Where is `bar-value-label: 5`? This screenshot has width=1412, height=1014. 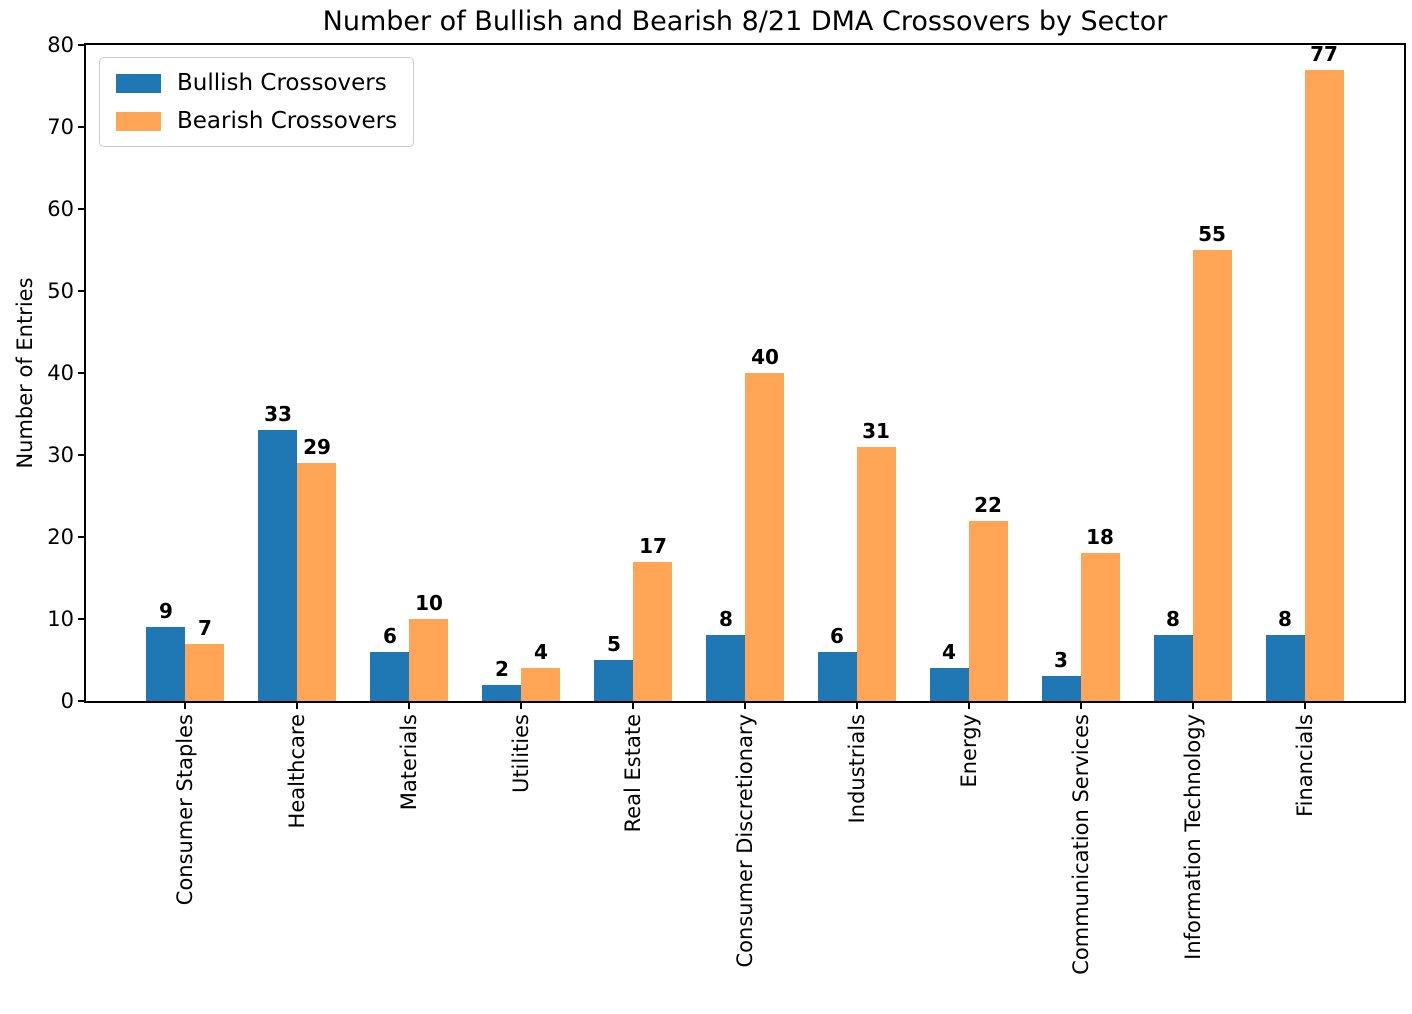
bar-value-label: 5 is located at coordinates (614, 644).